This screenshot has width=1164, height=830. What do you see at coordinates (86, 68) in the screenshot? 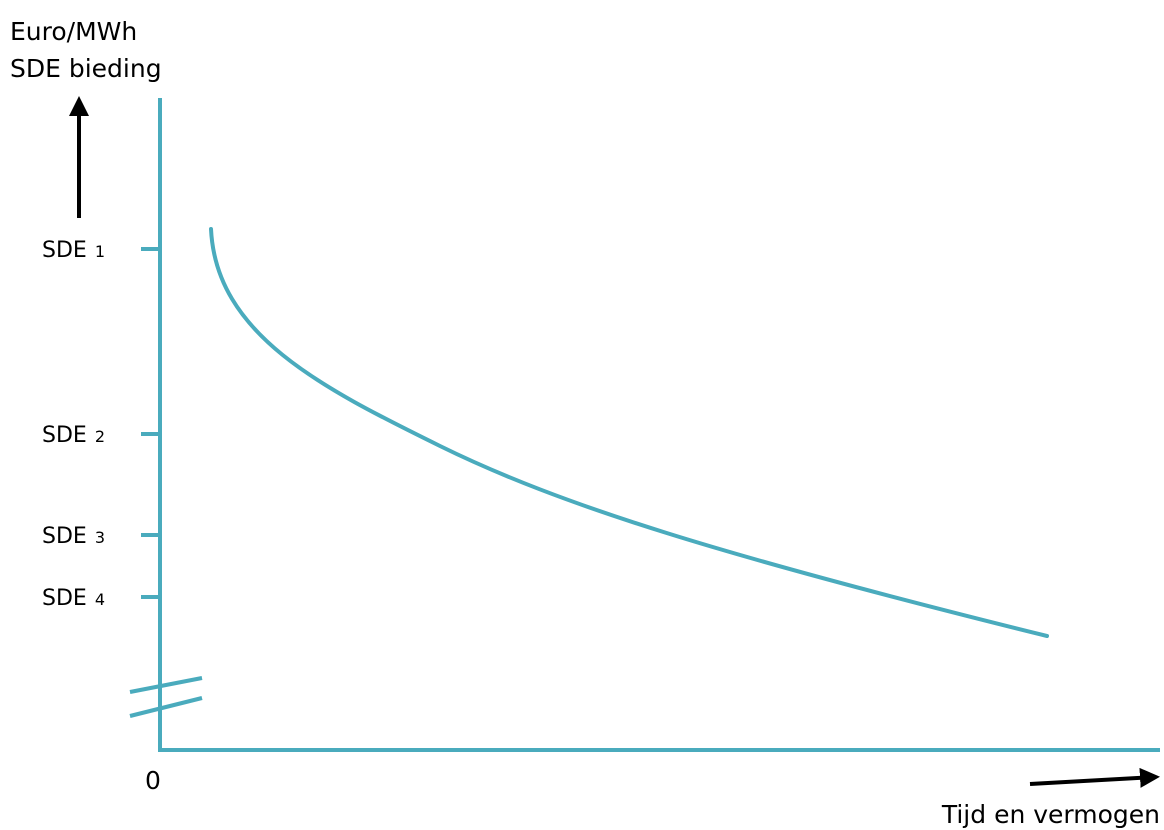
I see `y-axis-title-line-2: SDE bieding` at bounding box center [86, 68].